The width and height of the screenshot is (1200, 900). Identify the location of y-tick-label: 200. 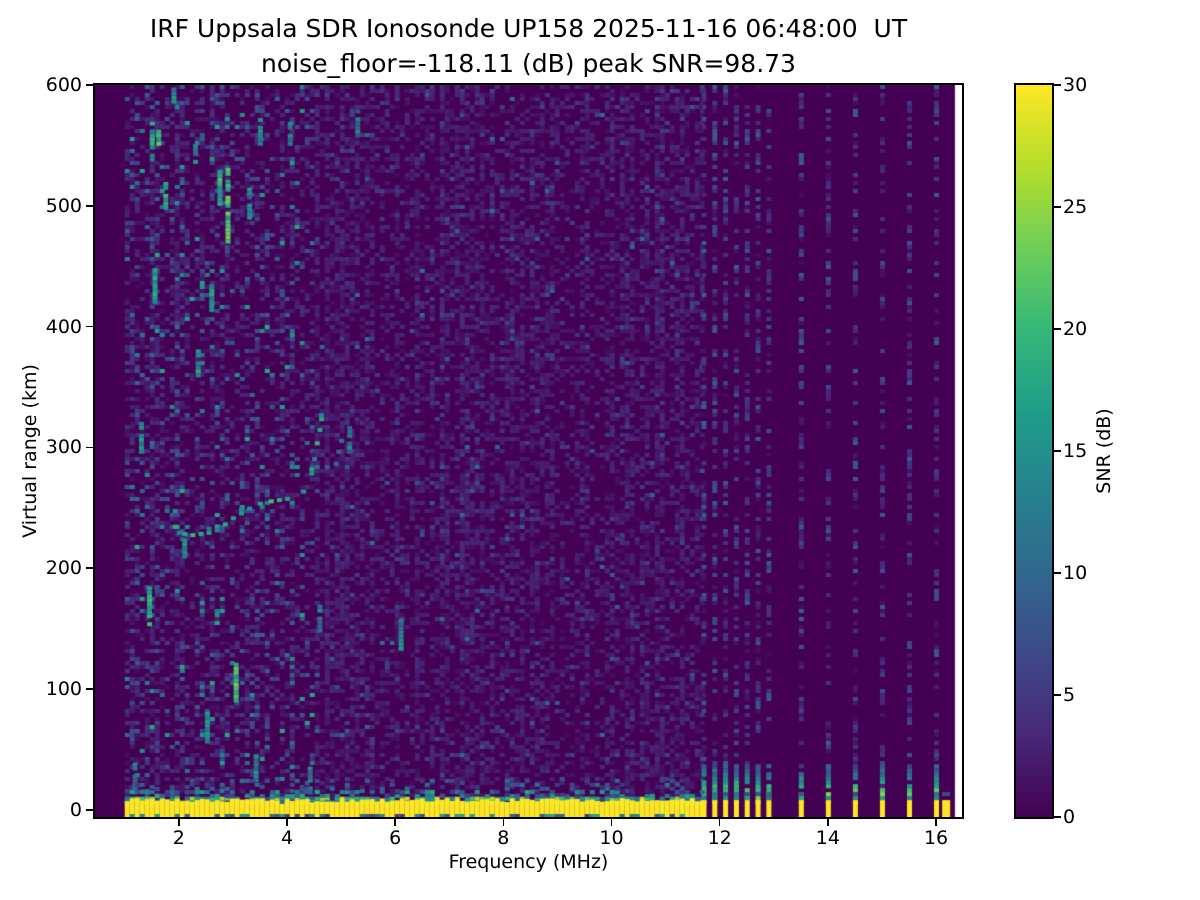
(63, 568).